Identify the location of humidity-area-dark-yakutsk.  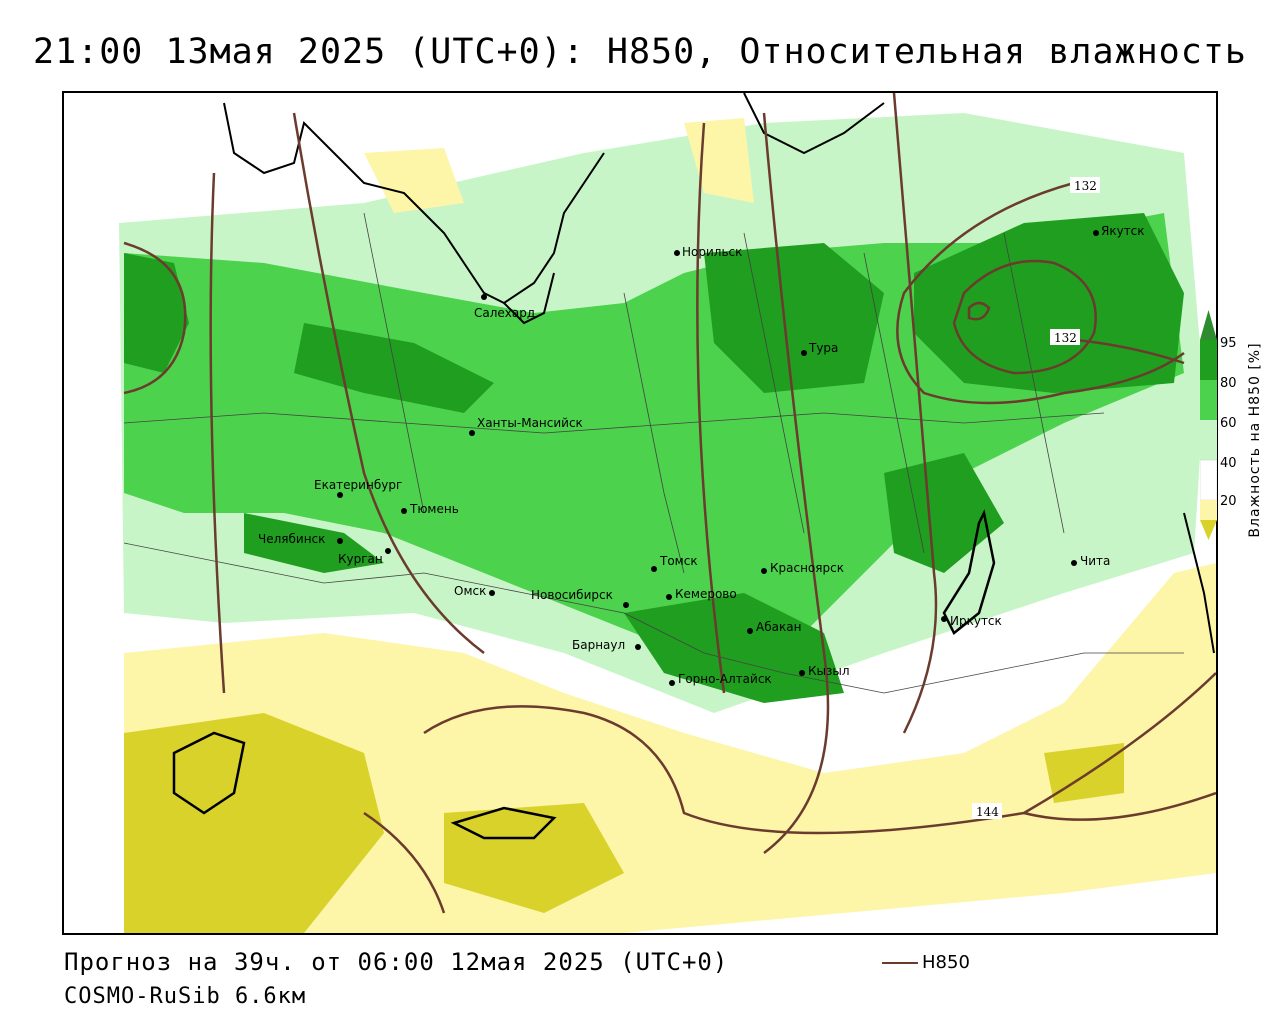
(1049, 303).